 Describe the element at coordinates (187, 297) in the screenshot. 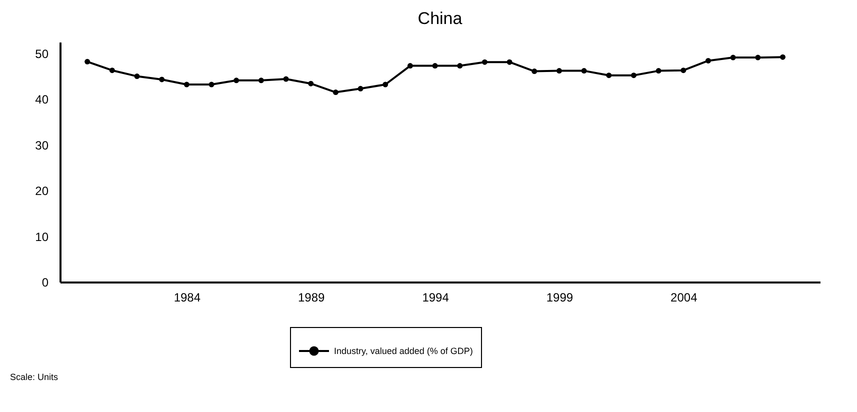

I see `x-tick-label: 1984` at that location.